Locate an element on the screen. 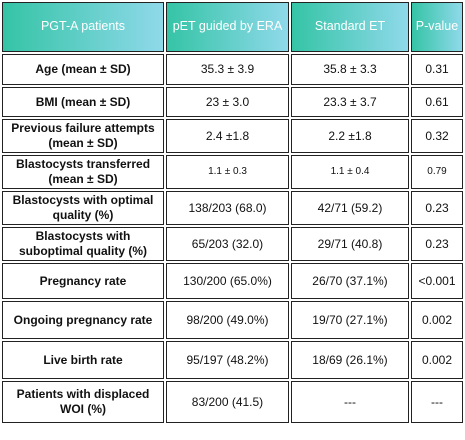 This screenshot has width=465, height=440. cell-value: 83/200 (41.5) is located at coordinates (227, 402).